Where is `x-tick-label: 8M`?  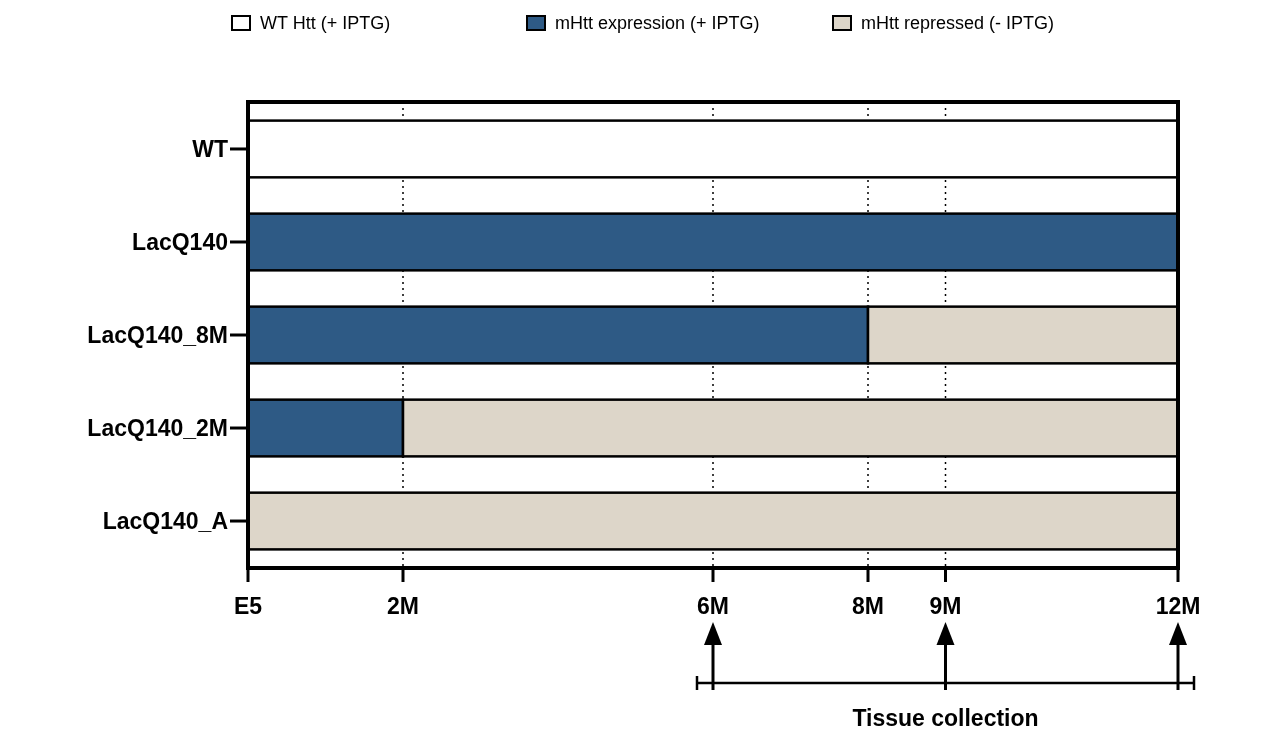 x-tick-label: 8M is located at coordinates (868, 606).